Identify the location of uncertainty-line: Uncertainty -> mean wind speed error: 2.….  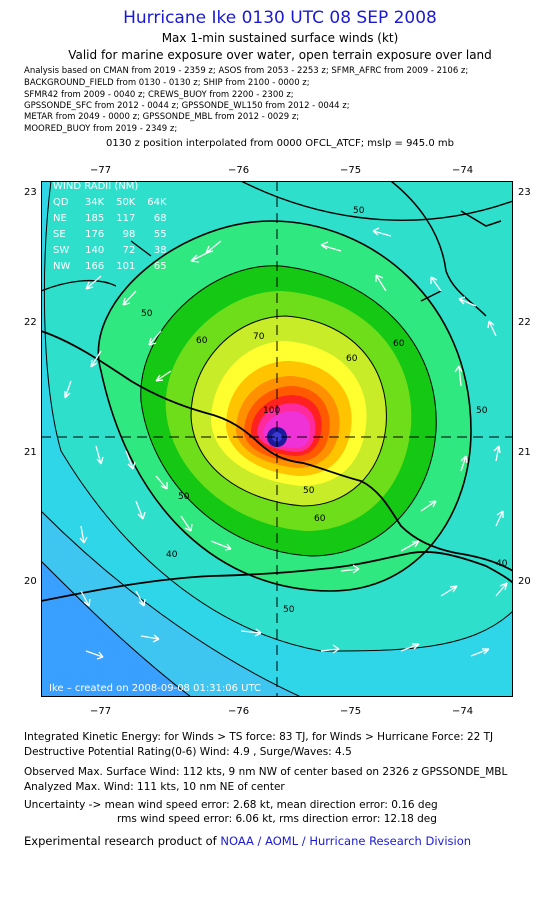
(231, 805).